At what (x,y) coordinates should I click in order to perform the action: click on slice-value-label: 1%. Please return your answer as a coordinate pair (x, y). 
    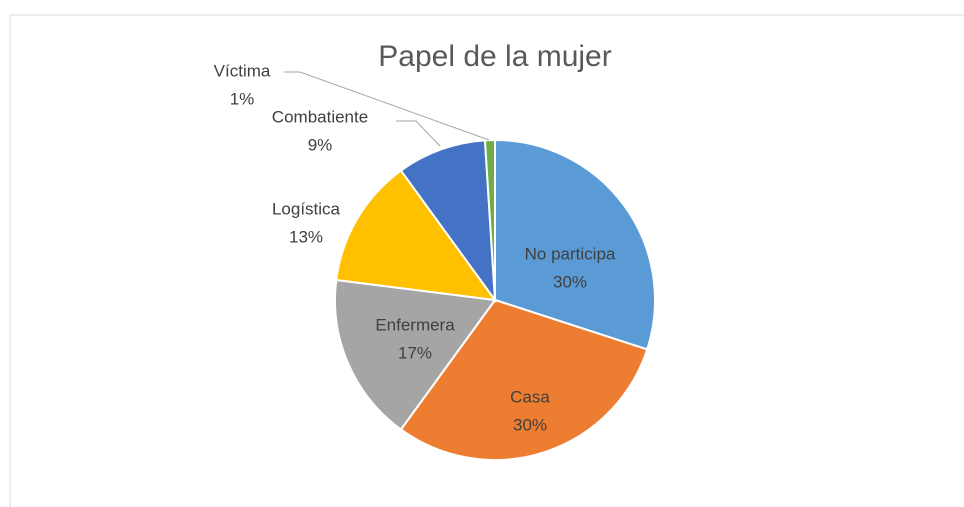
    Looking at the image, I should click on (242, 98).